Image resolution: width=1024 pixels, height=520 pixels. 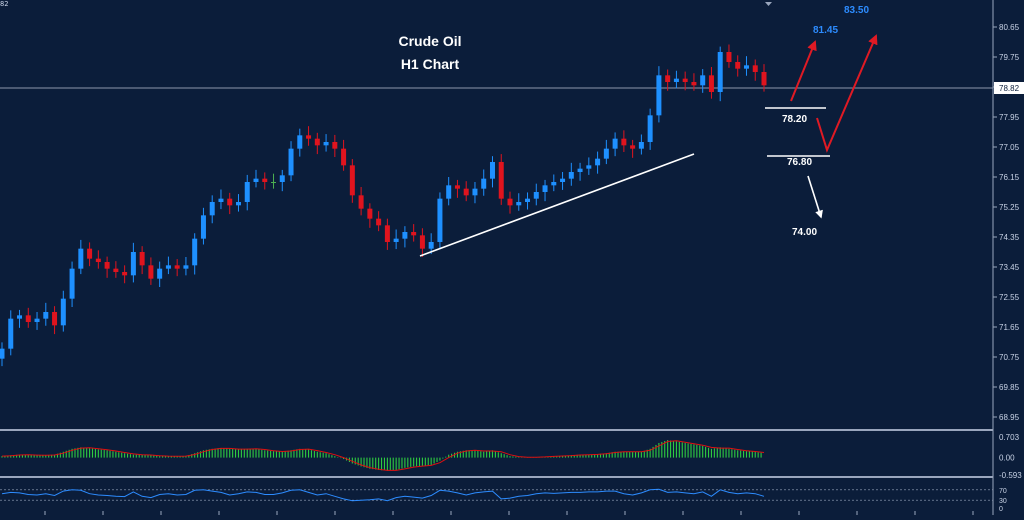 What do you see at coordinates (4, 4) in the screenshot?
I see `corner-tag: 82` at bounding box center [4, 4].